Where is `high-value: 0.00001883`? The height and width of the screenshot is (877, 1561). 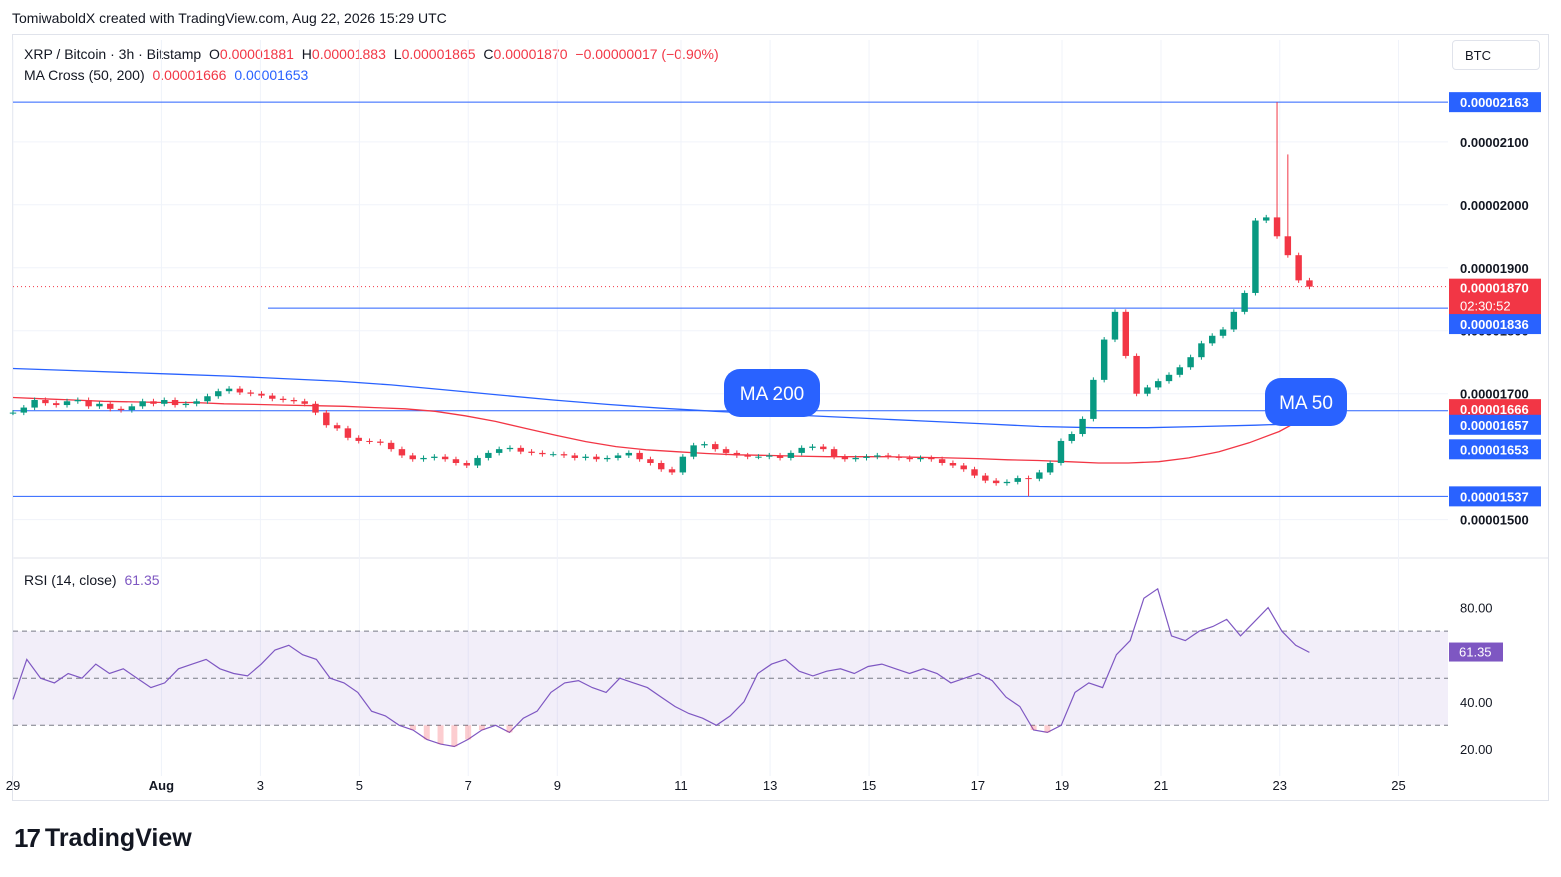 high-value: 0.00001883 is located at coordinates (348, 54).